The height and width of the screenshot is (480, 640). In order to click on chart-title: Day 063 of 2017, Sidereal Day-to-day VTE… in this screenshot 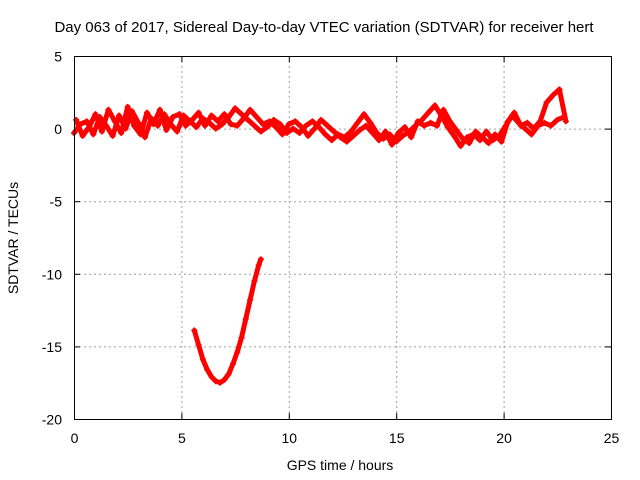, I will do `click(324, 27)`.